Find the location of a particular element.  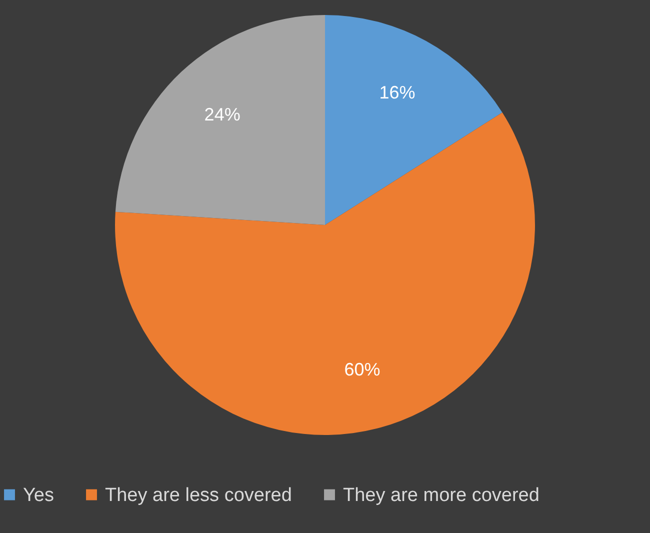

legend-label: Yes is located at coordinates (38, 495).